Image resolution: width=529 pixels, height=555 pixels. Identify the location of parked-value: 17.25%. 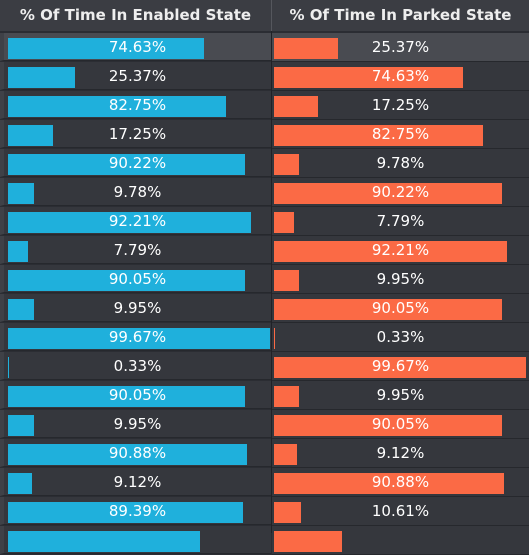
(400, 105).